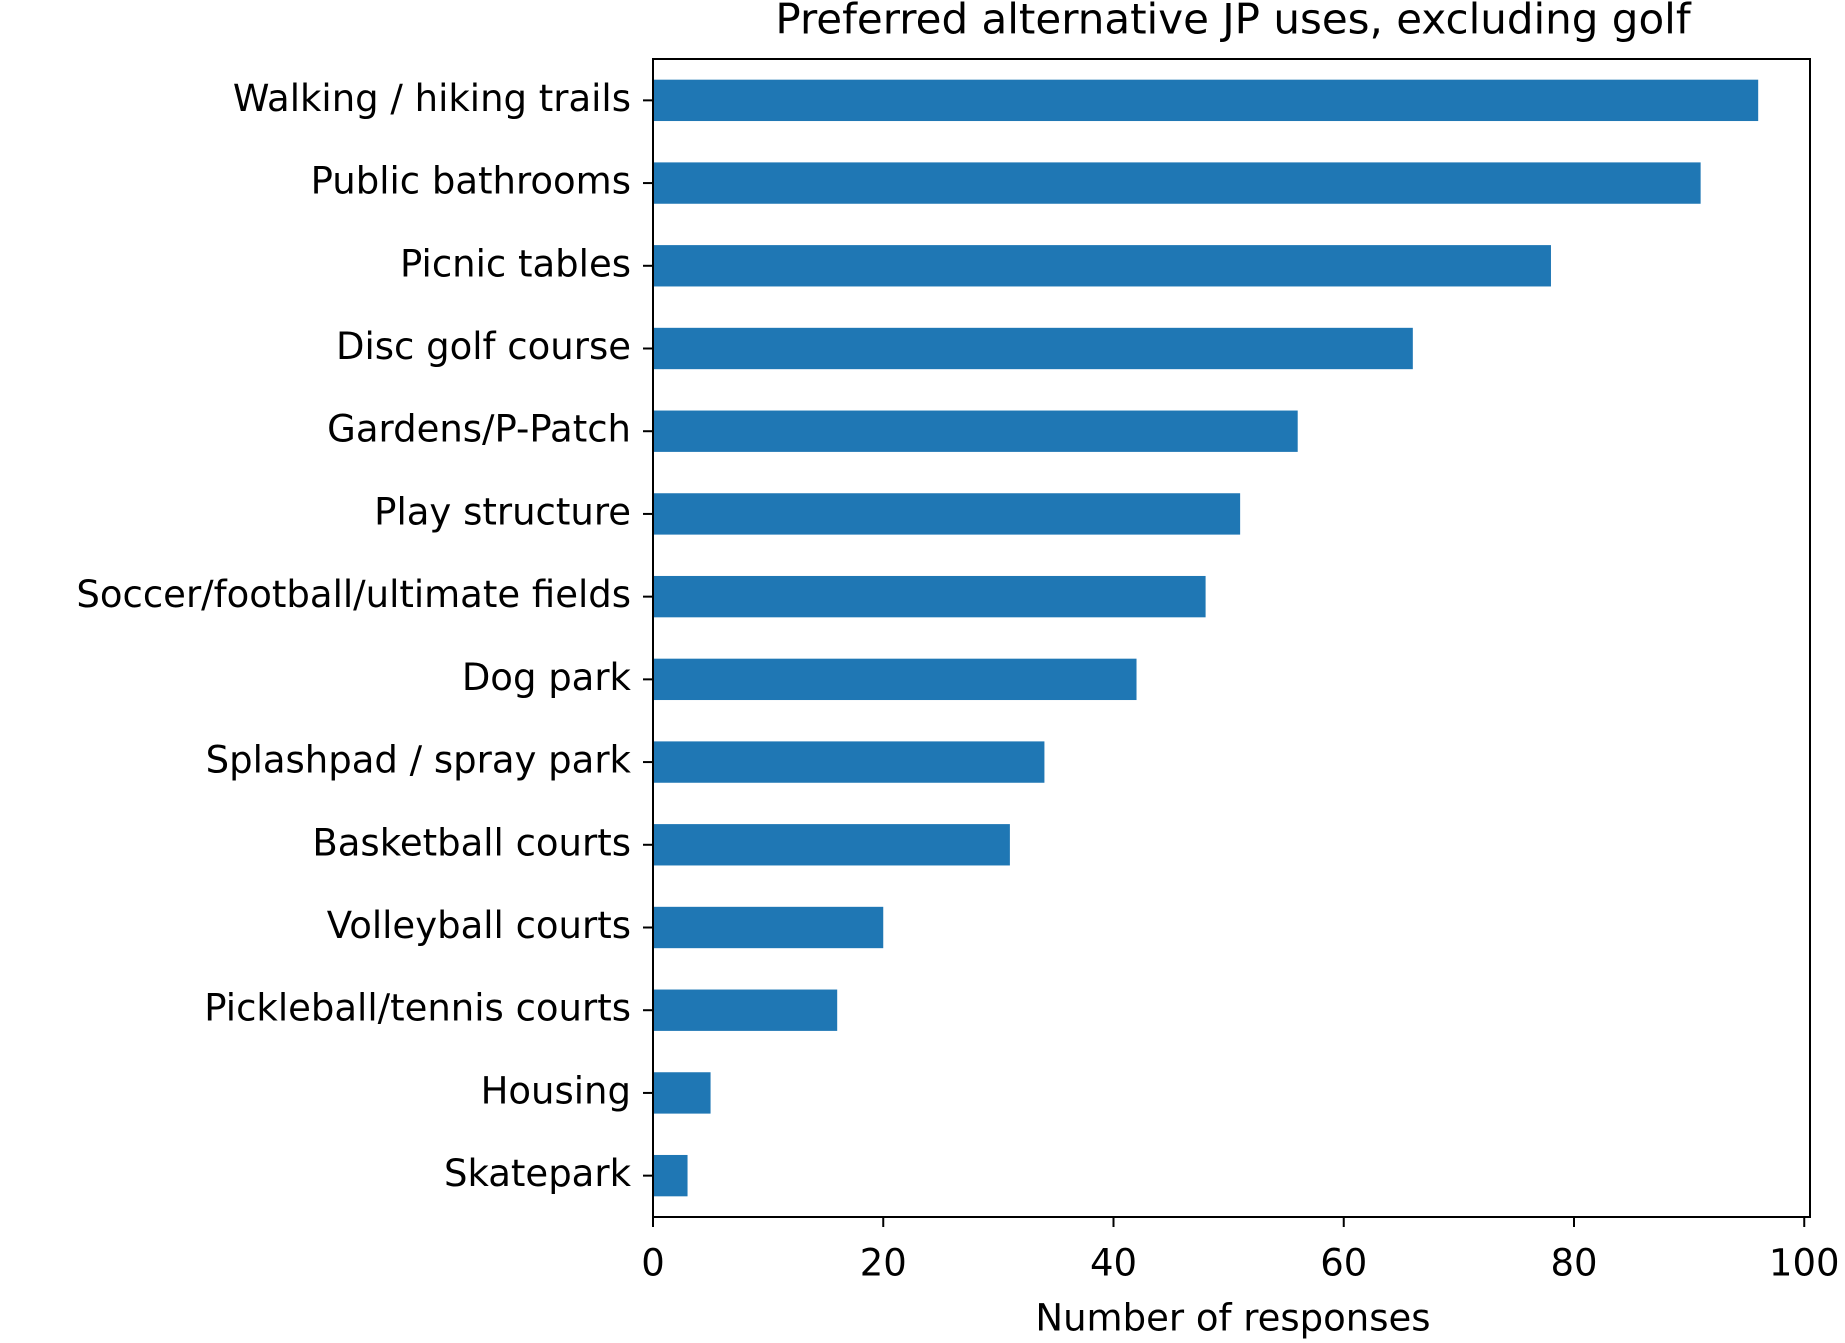  I want to click on y-tick-label: Volleyball courts, so click(479, 925).